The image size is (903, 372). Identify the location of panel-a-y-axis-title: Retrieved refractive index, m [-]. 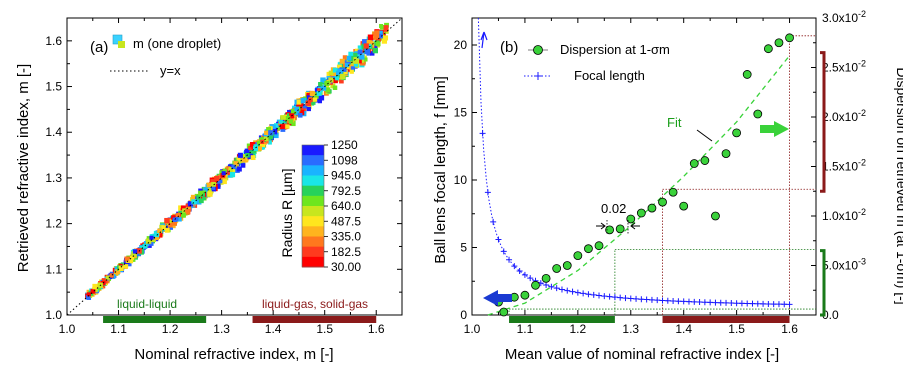
(23, 168).